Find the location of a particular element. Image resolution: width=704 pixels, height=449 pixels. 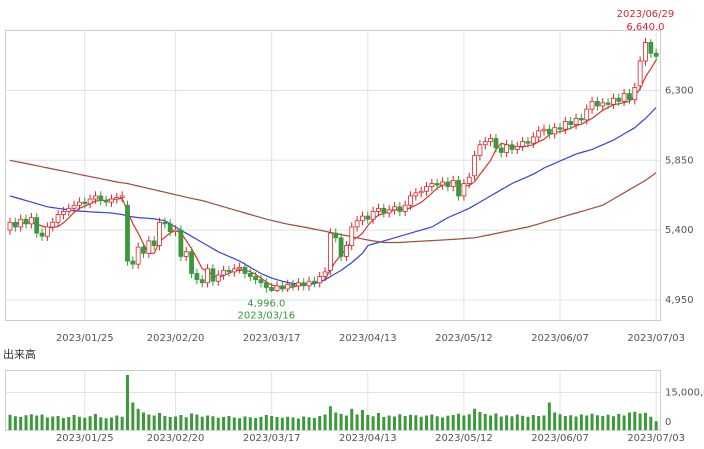

volume-x-tick-label: 2023/02/20 is located at coordinates (176, 438).